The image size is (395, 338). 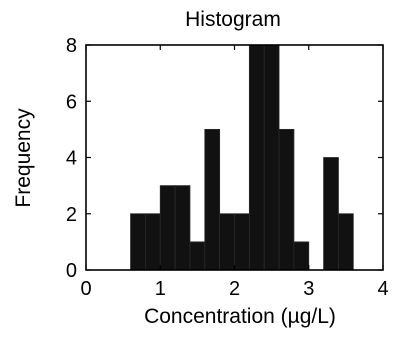 What do you see at coordinates (71, 102) in the screenshot?
I see `y-tick-label: 6` at bounding box center [71, 102].